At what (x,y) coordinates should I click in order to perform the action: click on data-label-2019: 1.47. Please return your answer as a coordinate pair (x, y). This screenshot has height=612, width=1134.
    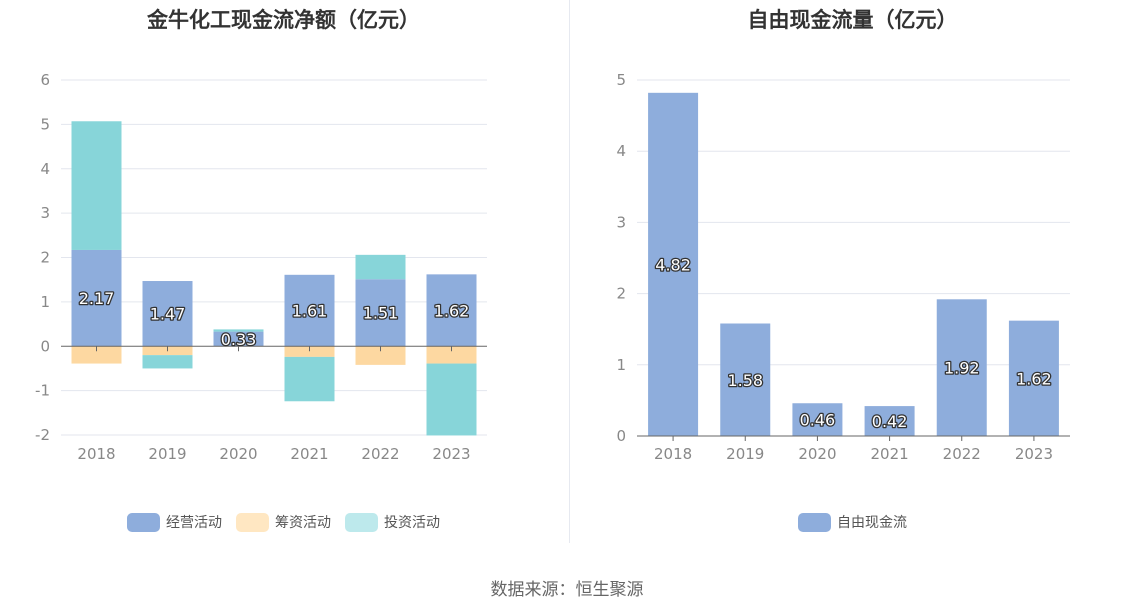
    Looking at the image, I should click on (168, 314).